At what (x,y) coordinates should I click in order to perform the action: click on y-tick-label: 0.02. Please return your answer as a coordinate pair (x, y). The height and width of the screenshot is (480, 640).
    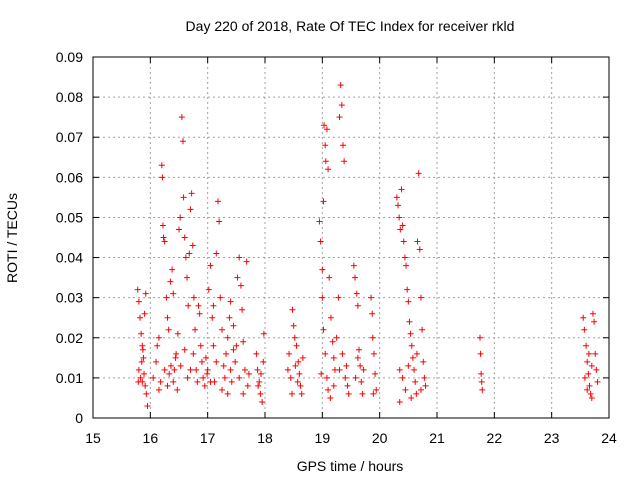
    Looking at the image, I should click on (69, 338).